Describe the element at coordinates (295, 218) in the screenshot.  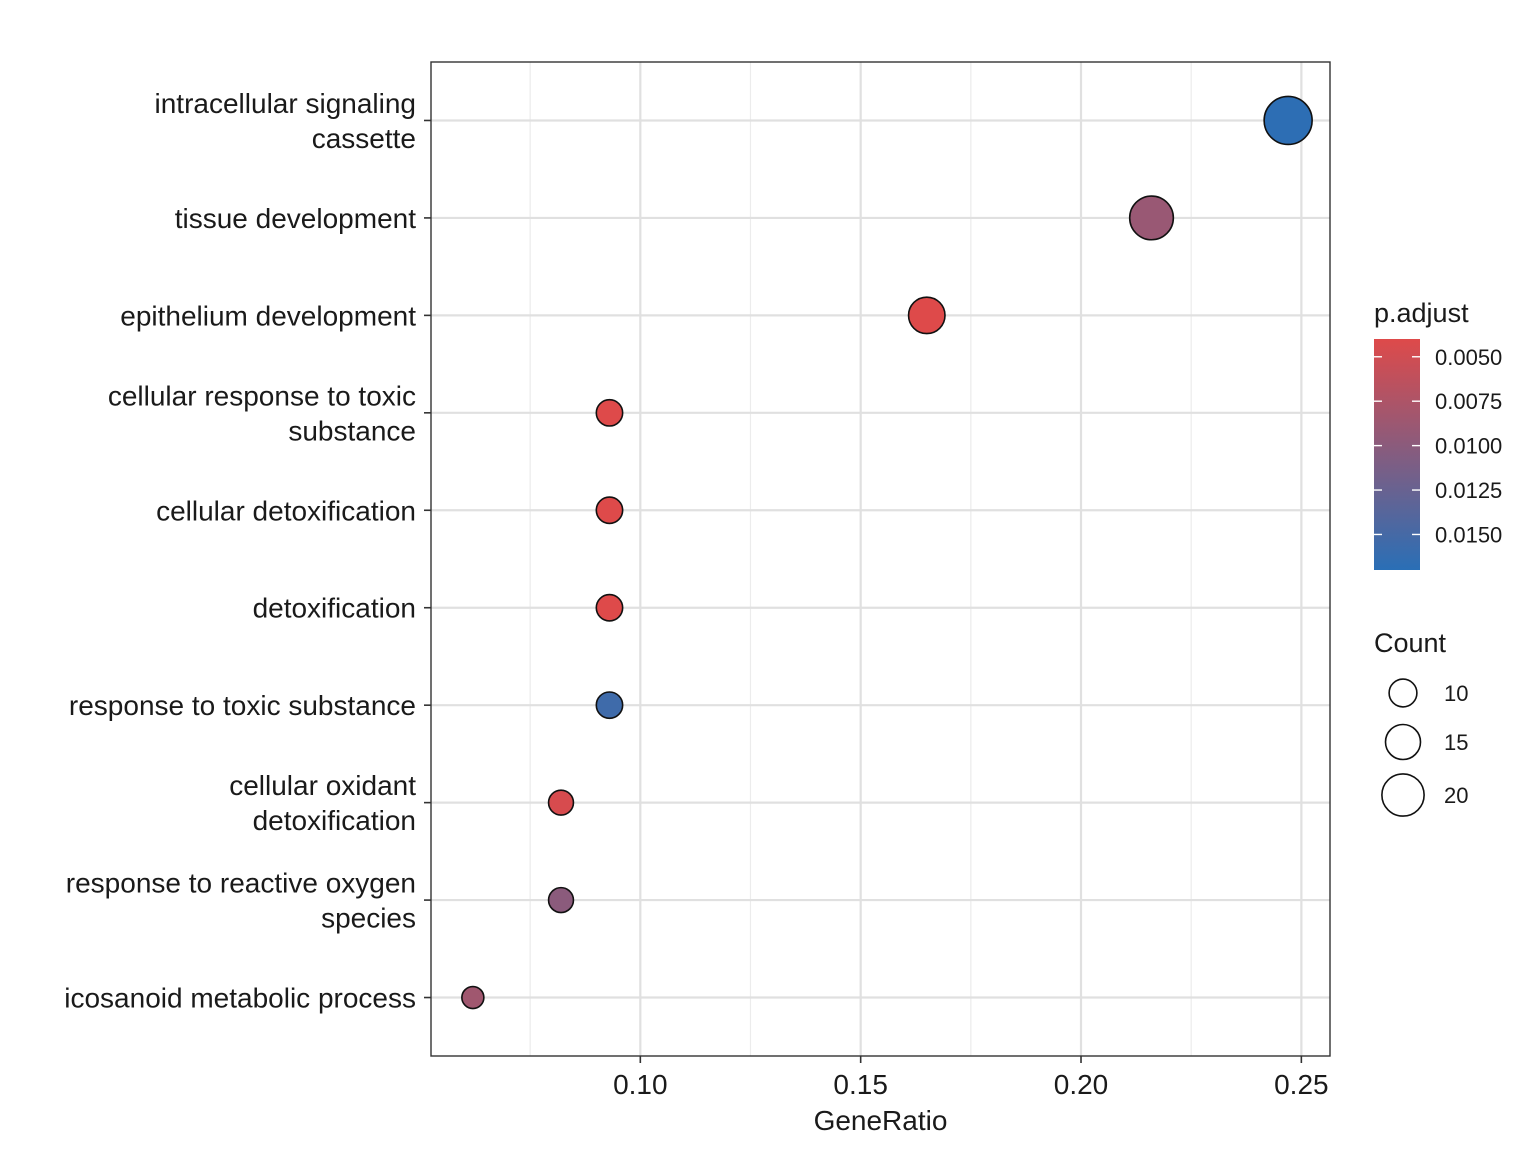
I see `y-tick-label: tissue development` at that location.